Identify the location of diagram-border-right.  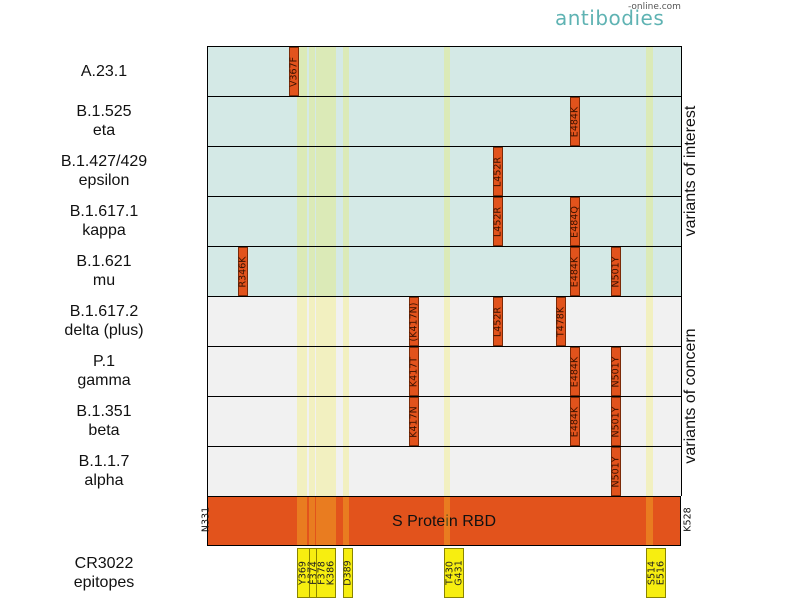
(681, 271).